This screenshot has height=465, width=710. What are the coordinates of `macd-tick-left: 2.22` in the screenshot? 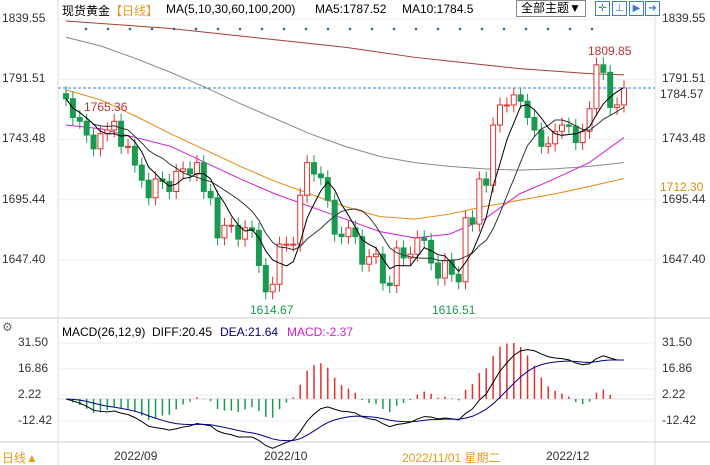 It's located at (30, 394).